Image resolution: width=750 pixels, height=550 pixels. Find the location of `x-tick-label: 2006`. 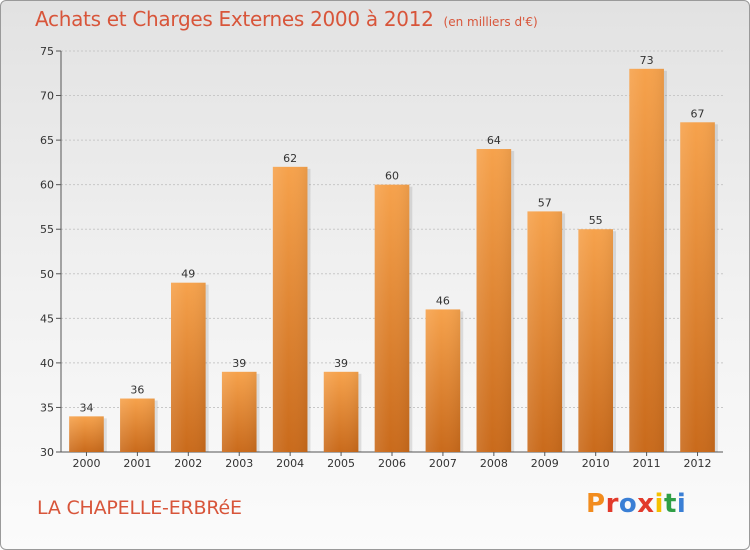

x-tick-label: 2006 is located at coordinates (392, 463).